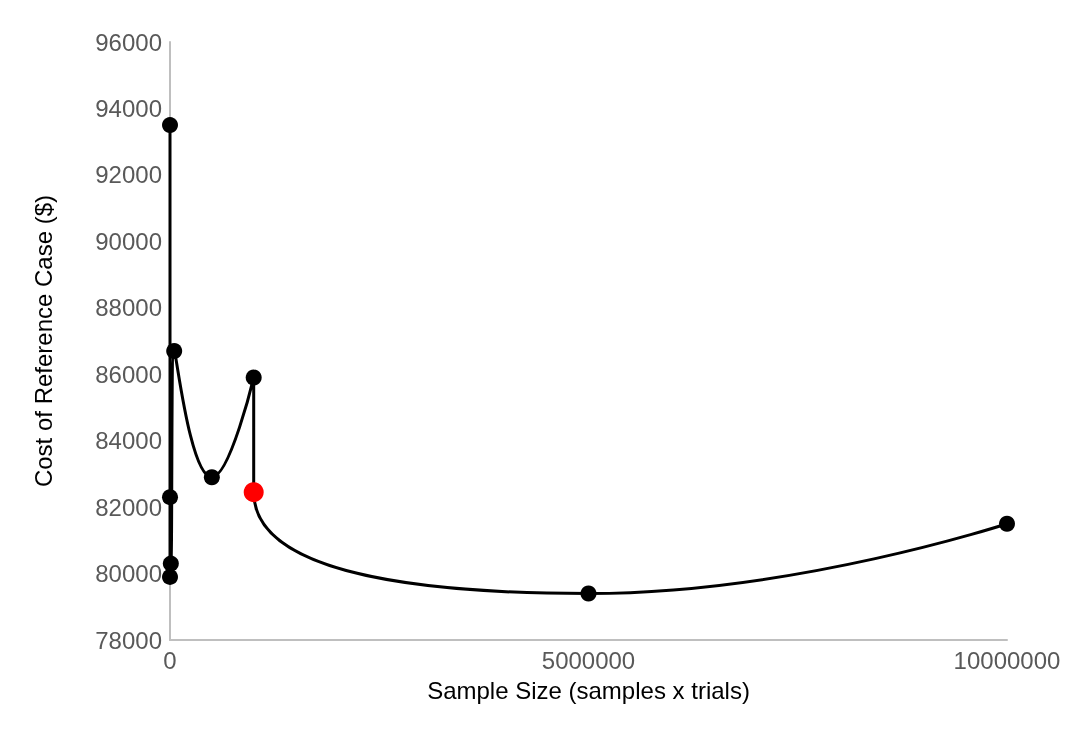  What do you see at coordinates (128, 42) in the screenshot?
I see `y-tick-label: 96000` at bounding box center [128, 42].